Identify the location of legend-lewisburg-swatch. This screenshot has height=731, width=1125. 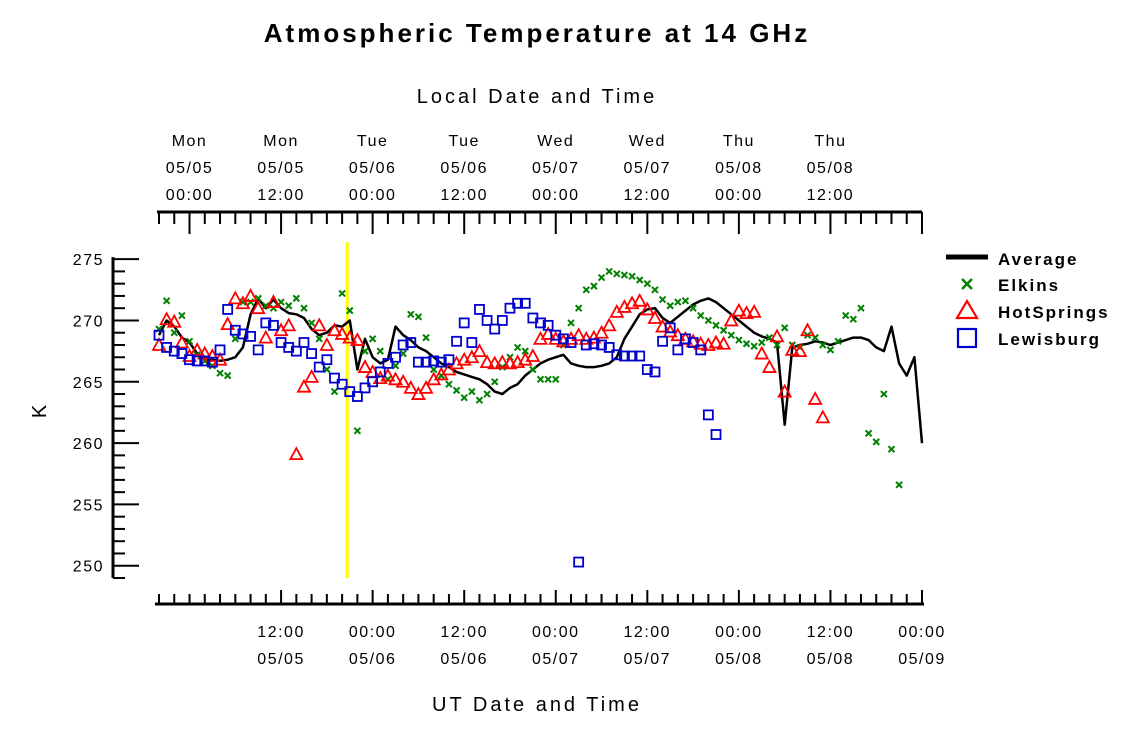
(967, 338).